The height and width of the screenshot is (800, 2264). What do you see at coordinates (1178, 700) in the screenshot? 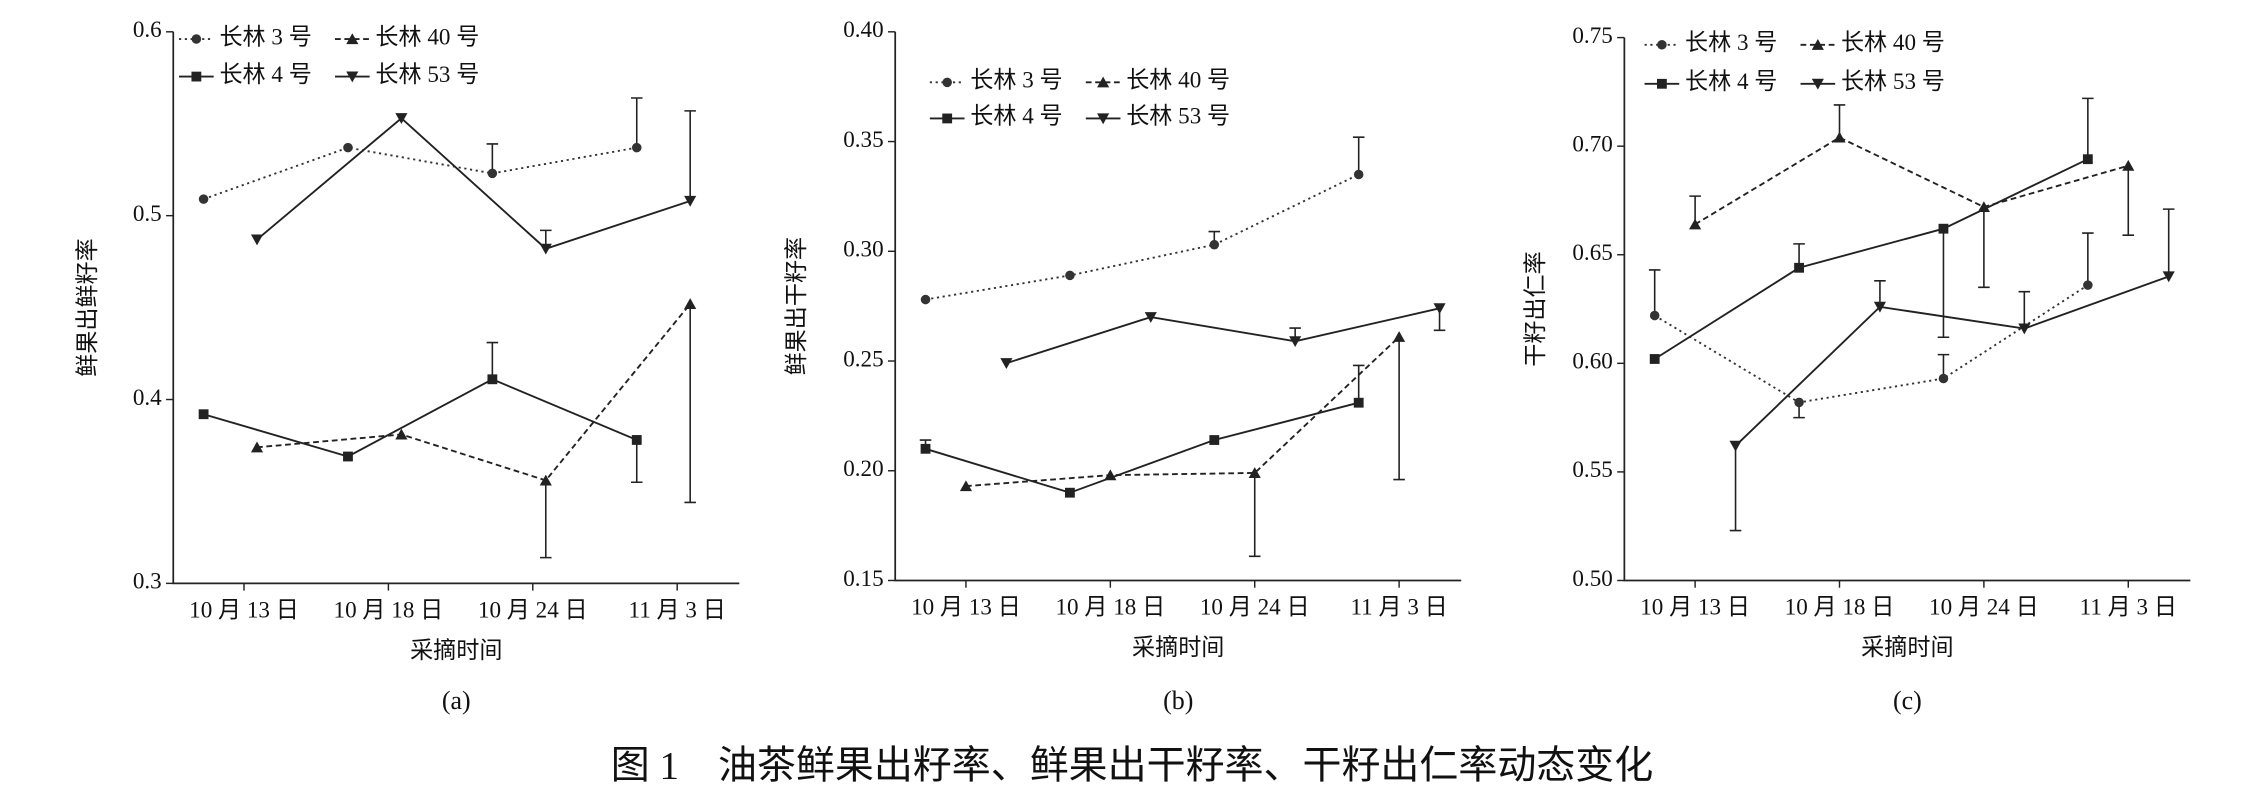
I see `panel-label: (b)` at bounding box center [1178, 700].